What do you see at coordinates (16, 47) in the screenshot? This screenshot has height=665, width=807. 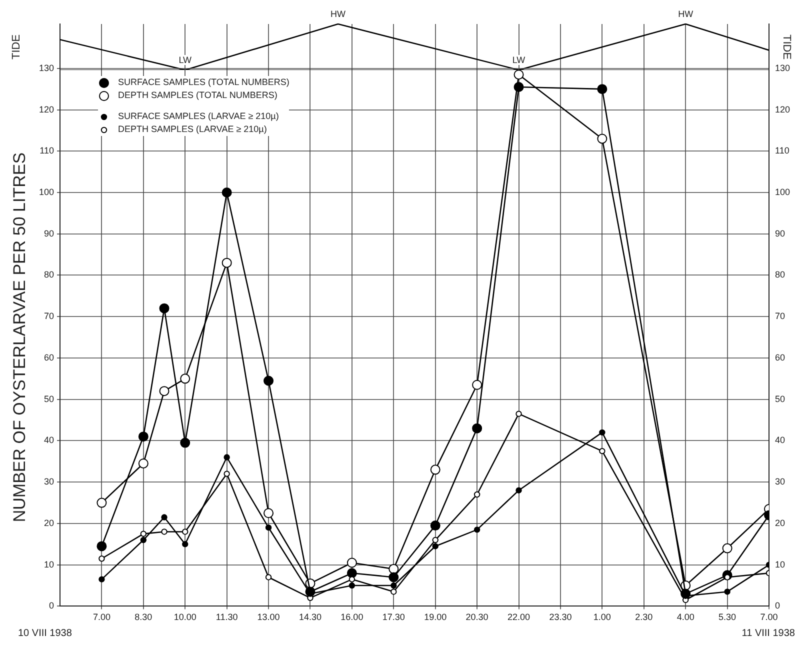 I see `y-axis-title: TIDE` at bounding box center [16, 47].